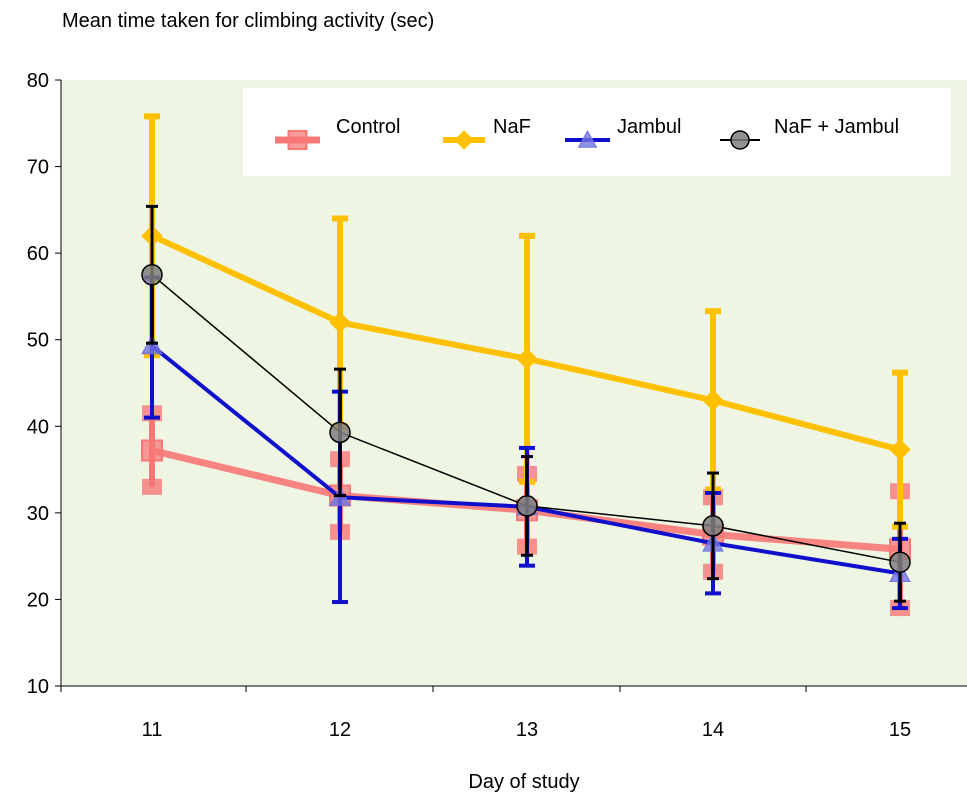 The height and width of the screenshot is (797, 967). What do you see at coordinates (523, 782) in the screenshot?
I see `x-axis-label: Day of study` at bounding box center [523, 782].